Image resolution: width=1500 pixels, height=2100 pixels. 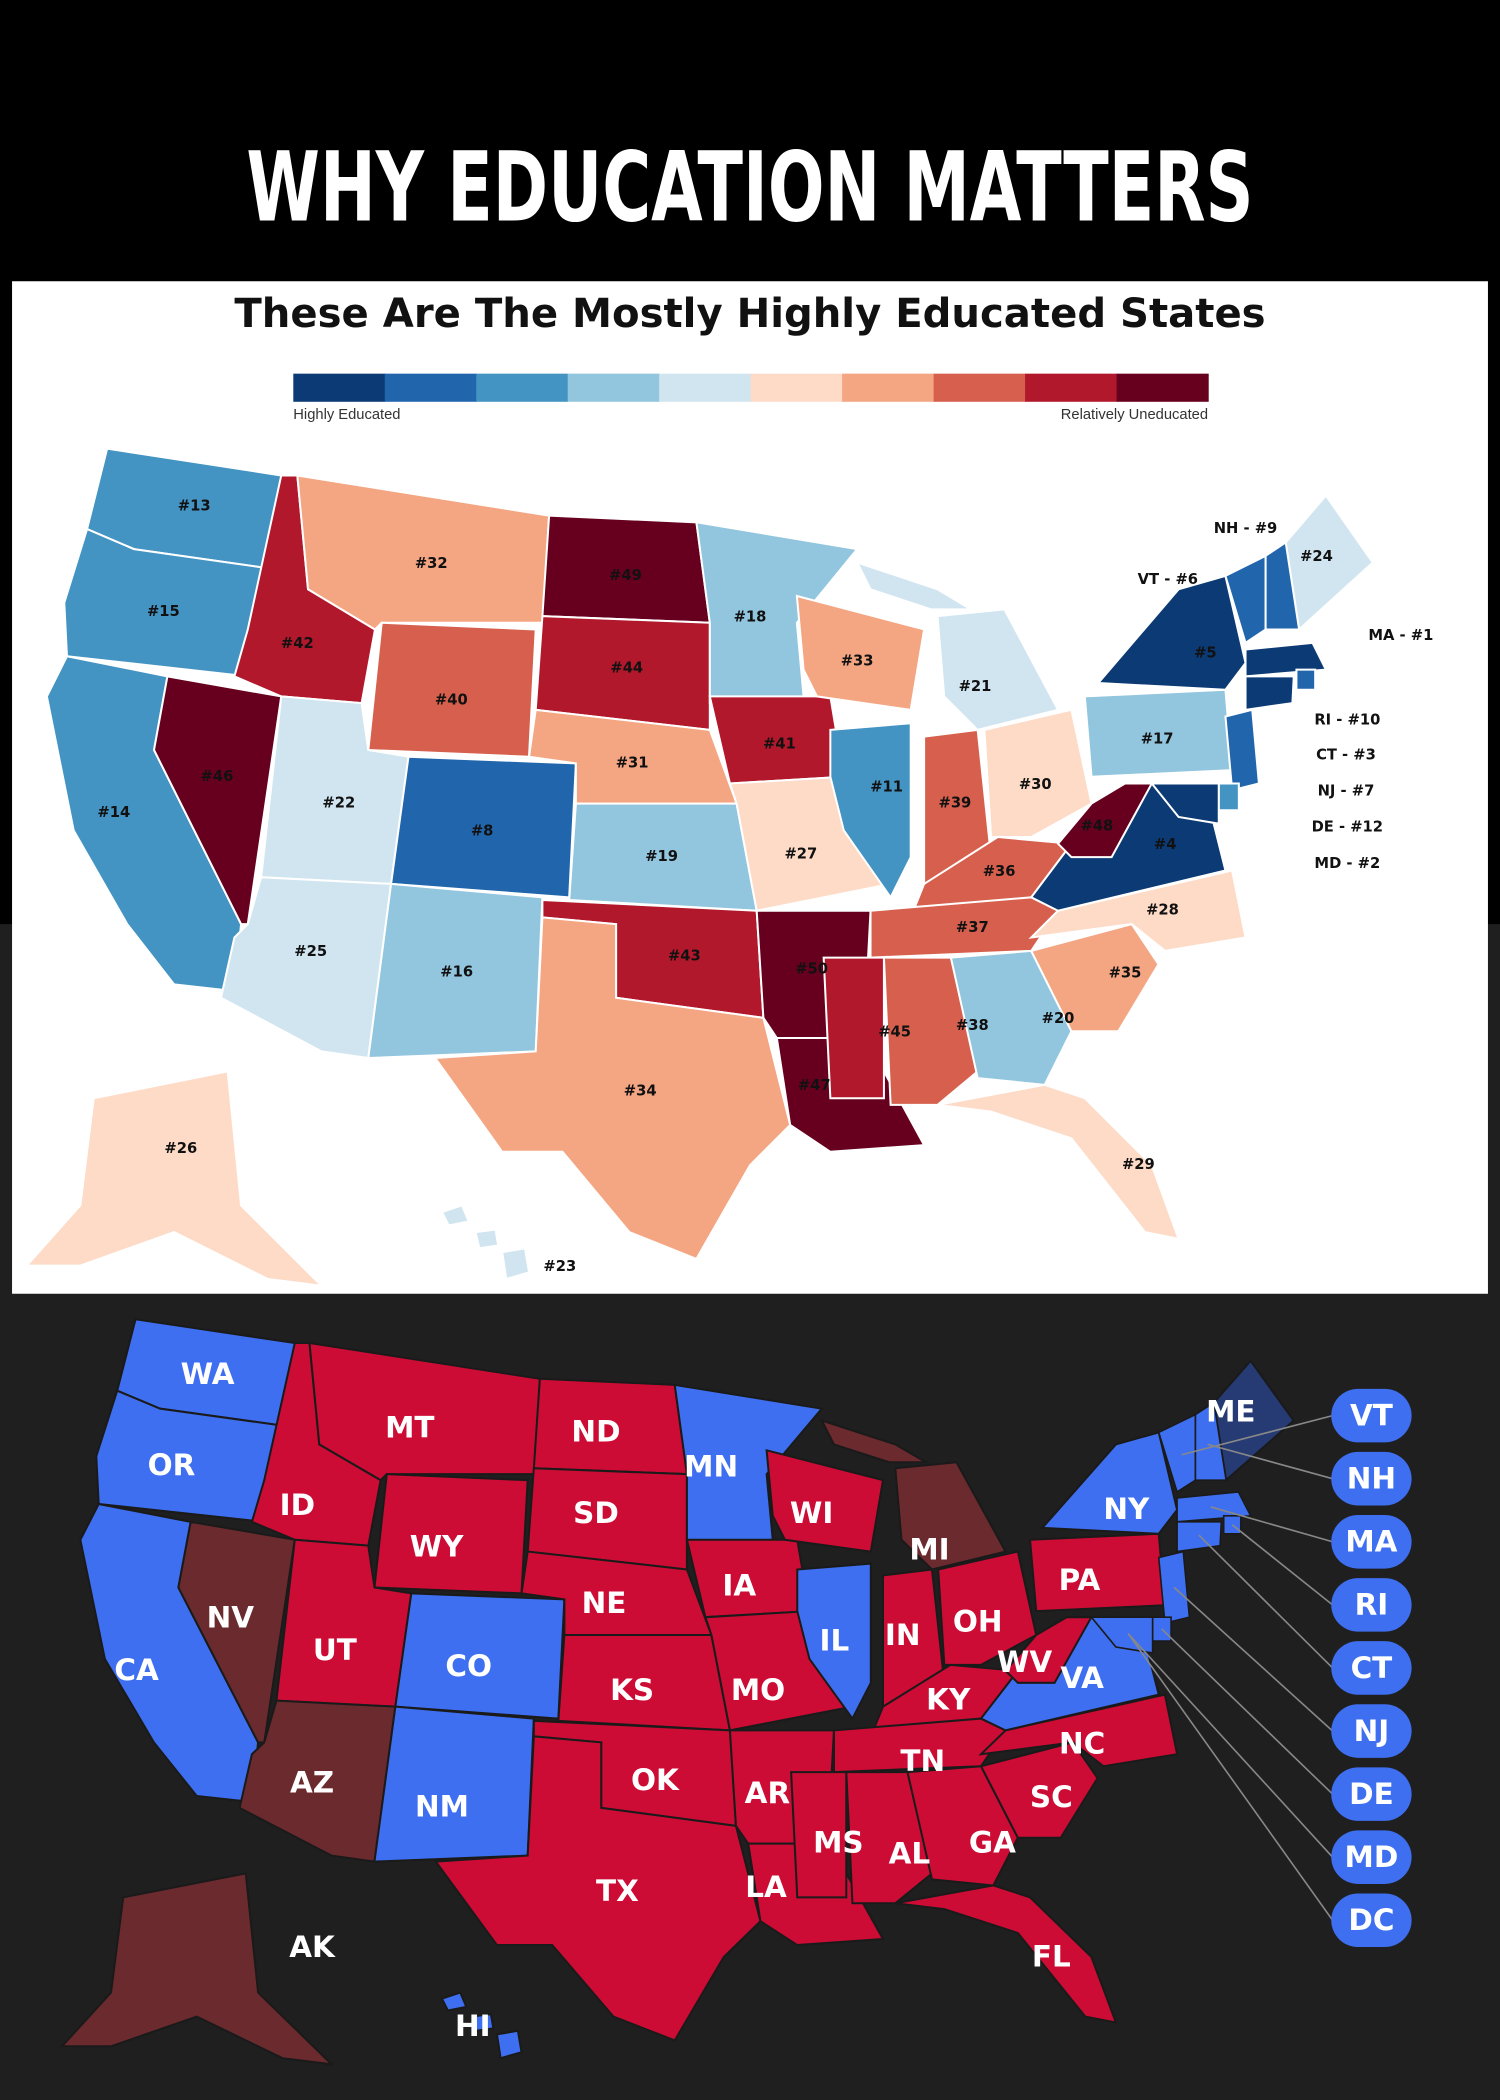 I want to click on rank-label: #44, so click(x=626, y=667).